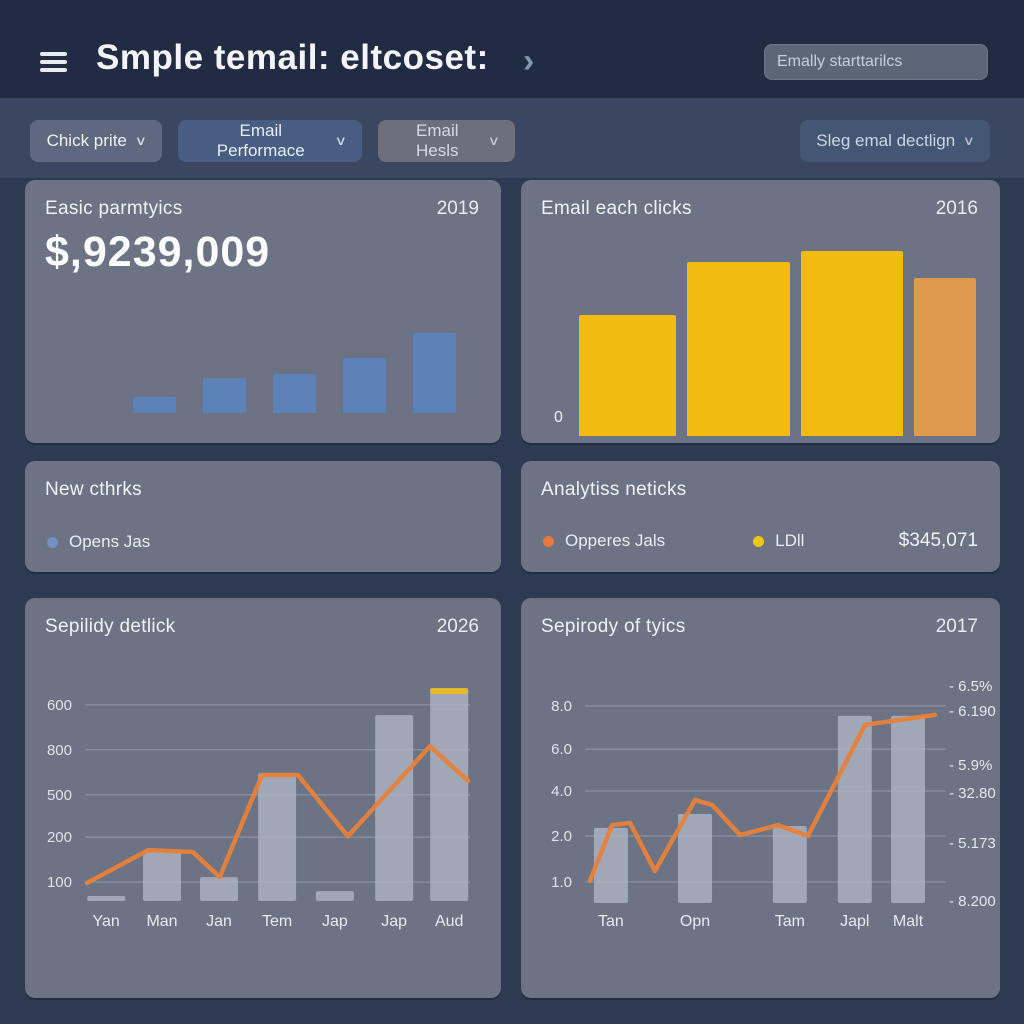 This screenshot has width=1024, height=1024. What do you see at coordinates (790, 921) in the screenshot?
I see `svg-text: Tam` at bounding box center [790, 921].